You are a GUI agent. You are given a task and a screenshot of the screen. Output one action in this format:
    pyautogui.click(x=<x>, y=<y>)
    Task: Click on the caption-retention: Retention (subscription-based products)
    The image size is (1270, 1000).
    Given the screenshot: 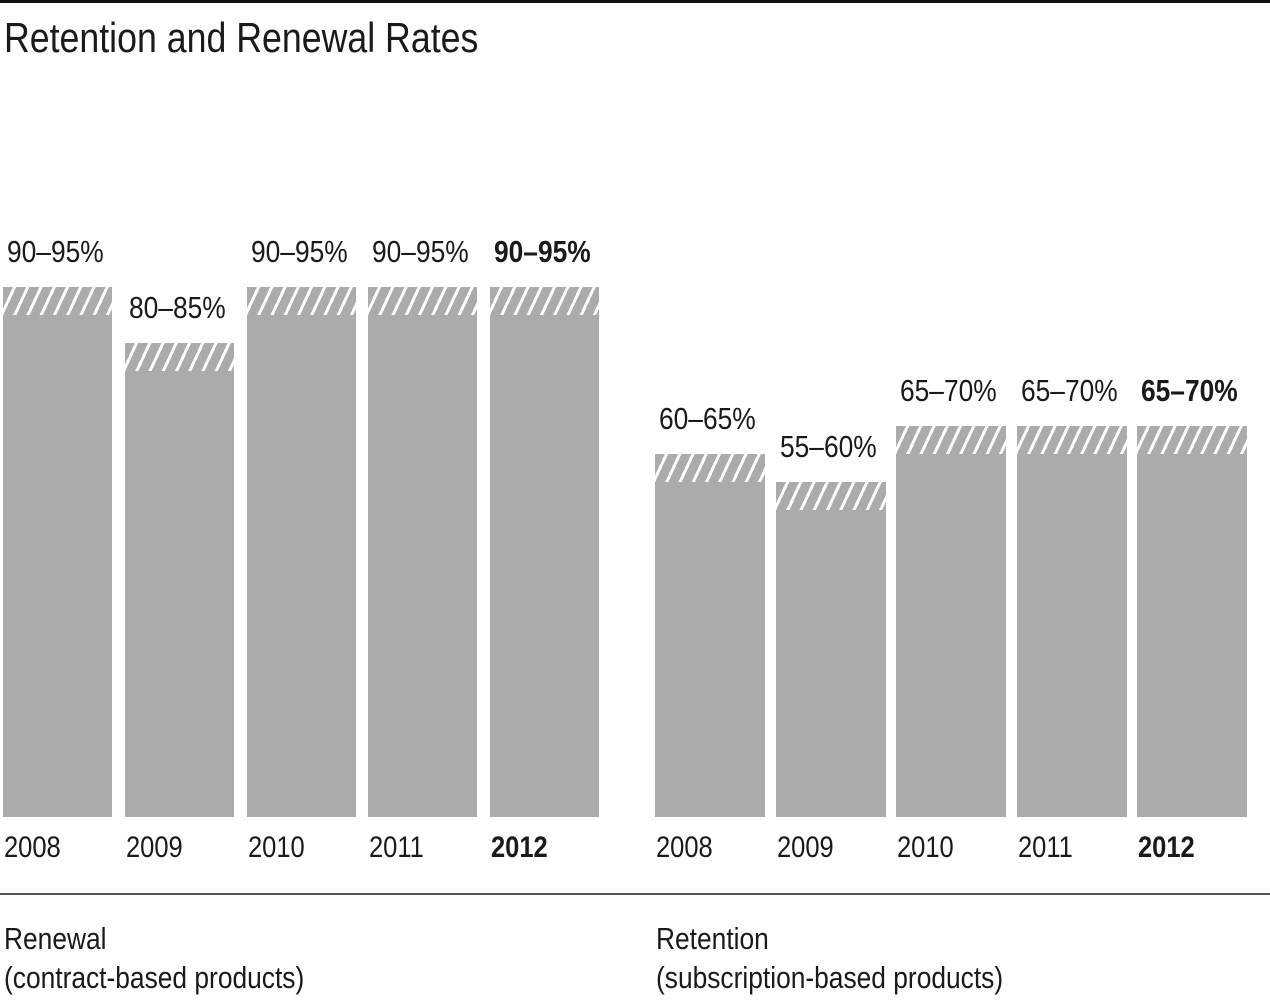 What is the action you would take?
    pyautogui.click(x=860, y=958)
    